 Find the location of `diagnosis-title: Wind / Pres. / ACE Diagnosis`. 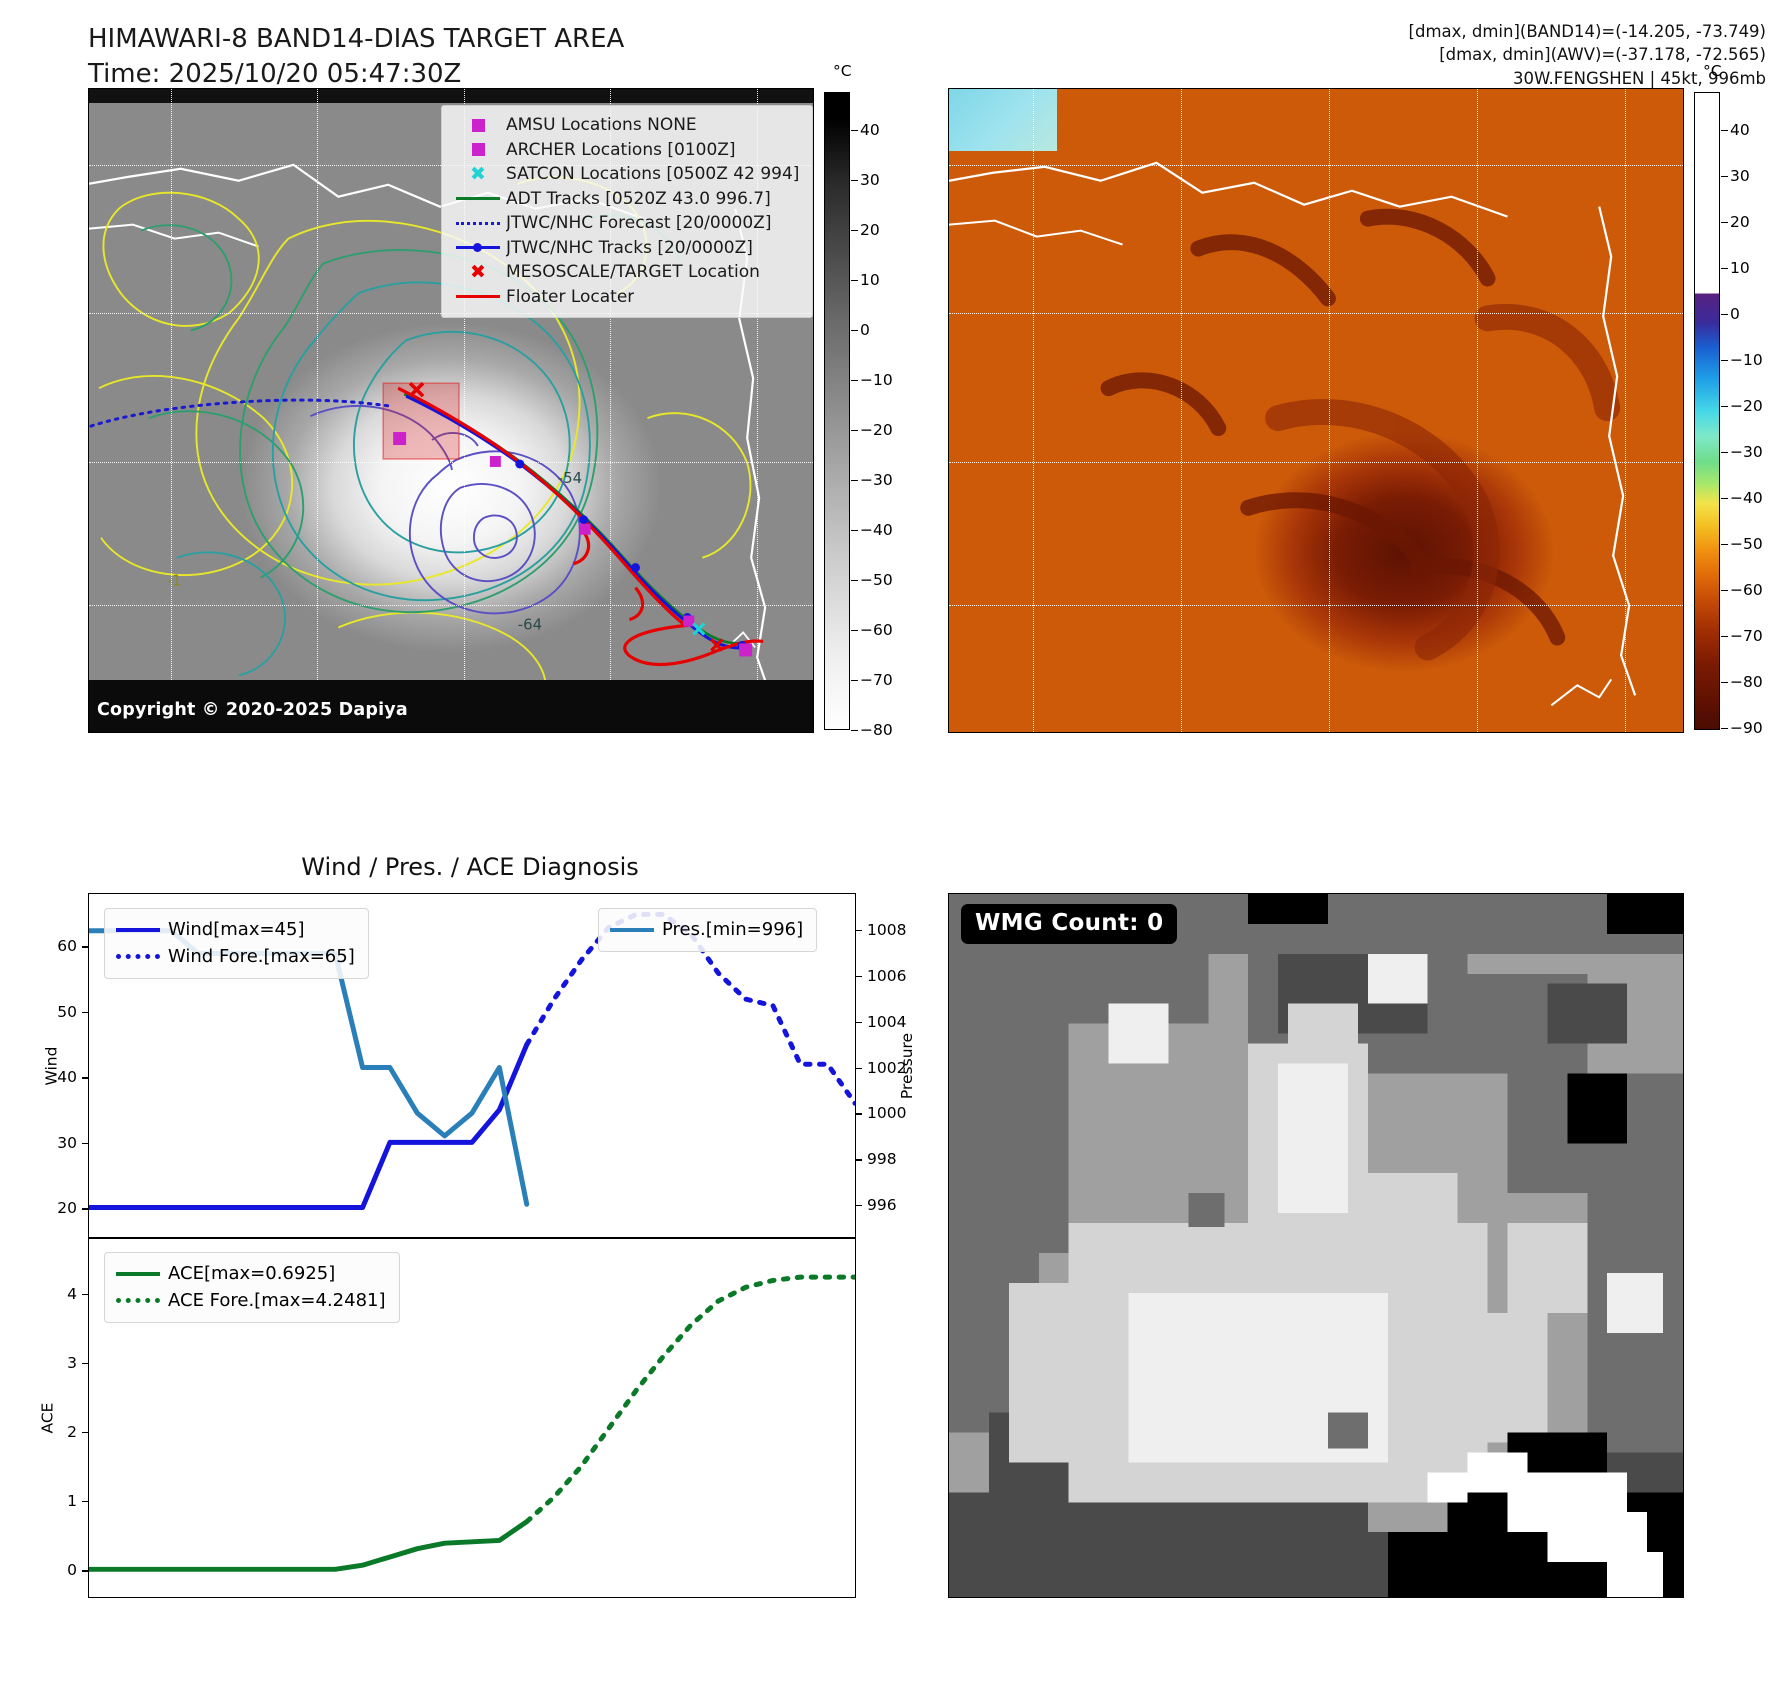

diagnosis-title: Wind / Pres. / ACE Diagnosis is located at coordinates (470, 867).